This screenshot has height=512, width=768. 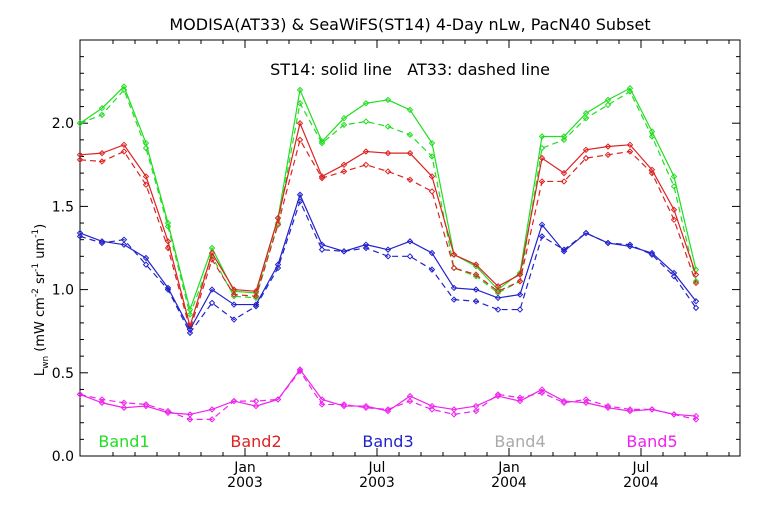 What do you see at coordinates (410, 69) in the screenshot?
I see `line-style-annotation: ST14: solid line AT33: dashed line` at bounding box center [410, 69].